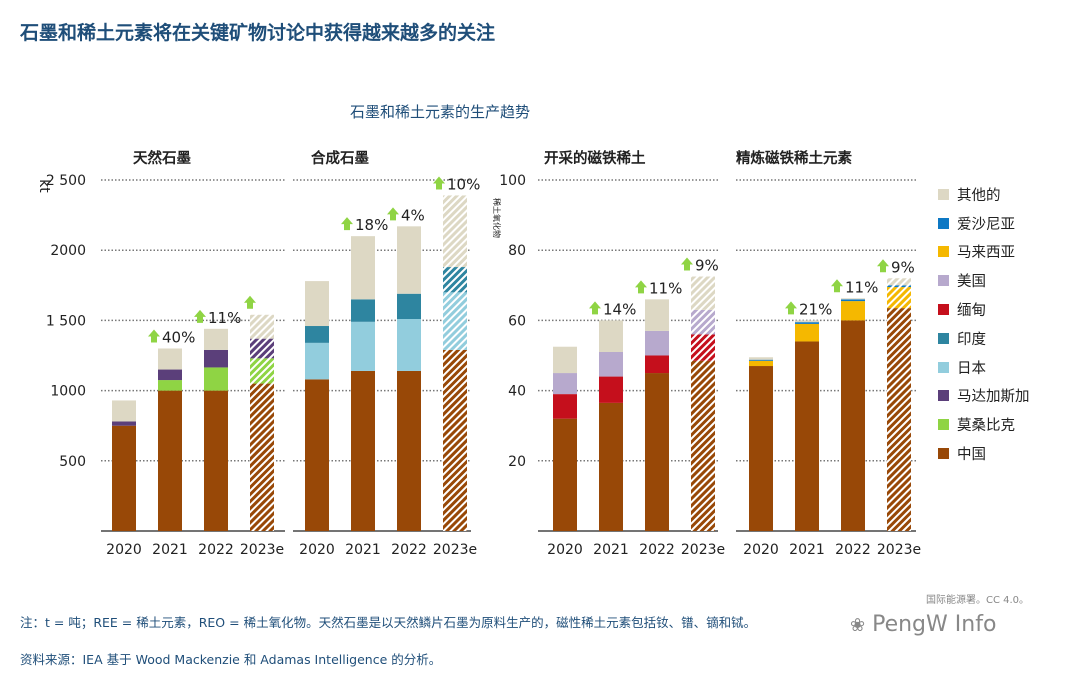 The width and height of the screenshot is (1080, 678). I want to click on legend-item: 莫桑比克, so click(984, 424).